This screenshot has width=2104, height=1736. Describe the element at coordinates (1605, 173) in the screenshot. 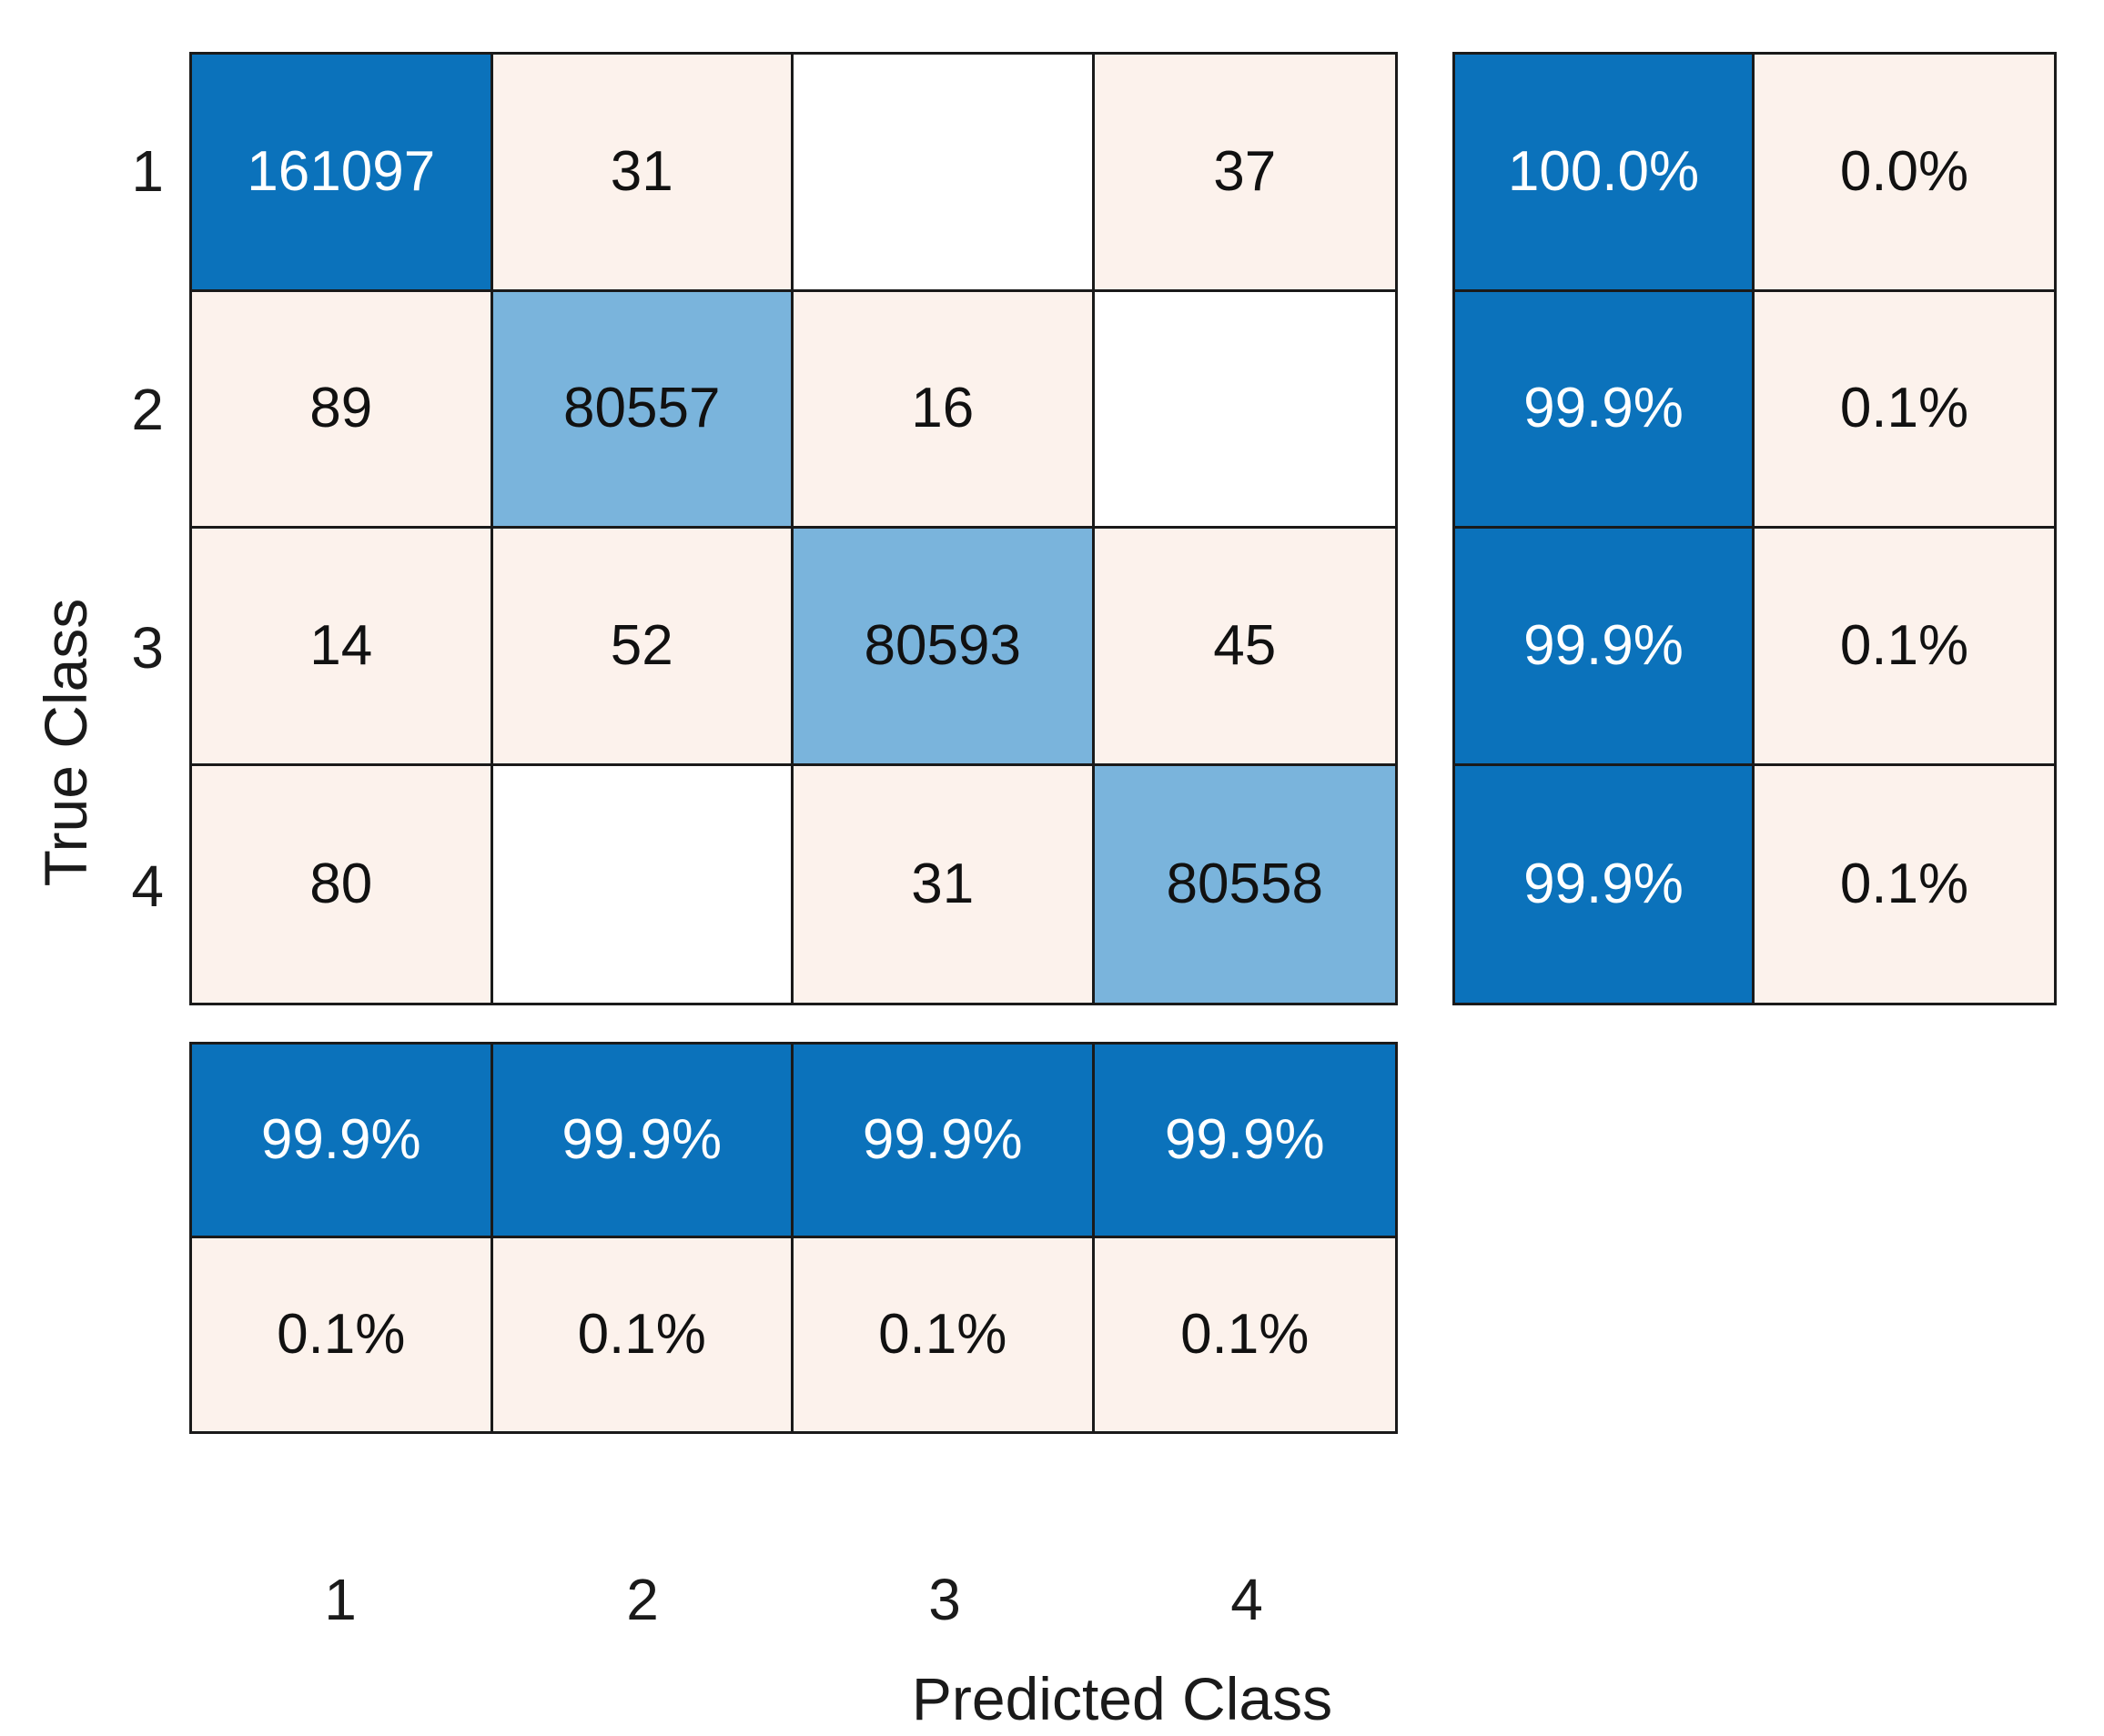

I see `row-summary-cell: 100.0%` at that location.